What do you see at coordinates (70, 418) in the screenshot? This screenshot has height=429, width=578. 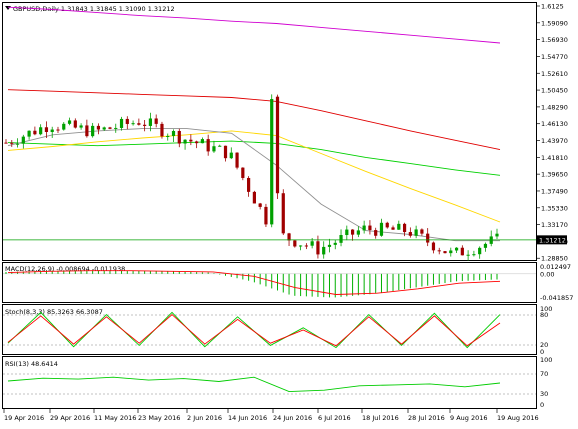 I see `date-tick-label: 29 Apr 2016` at bounding box center [70, 418].